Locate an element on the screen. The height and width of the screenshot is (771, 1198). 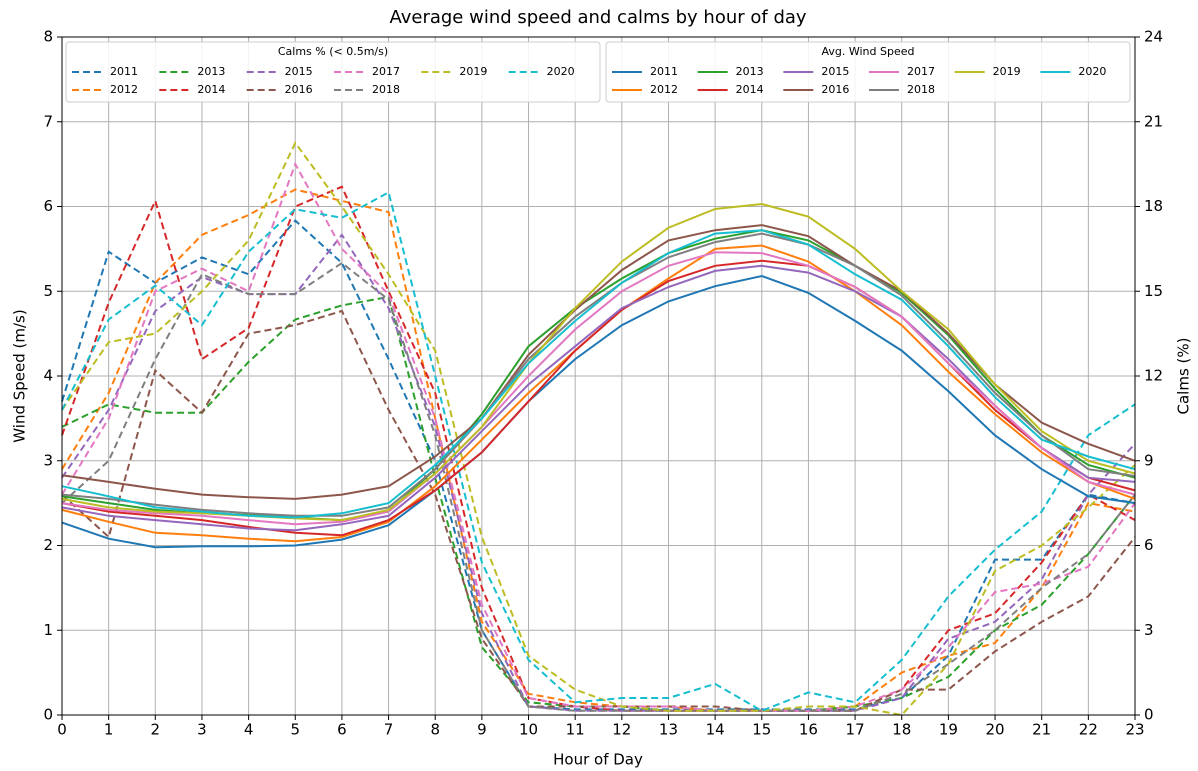
y2-tick-label: 9 is located at coordinates (1149, 460).